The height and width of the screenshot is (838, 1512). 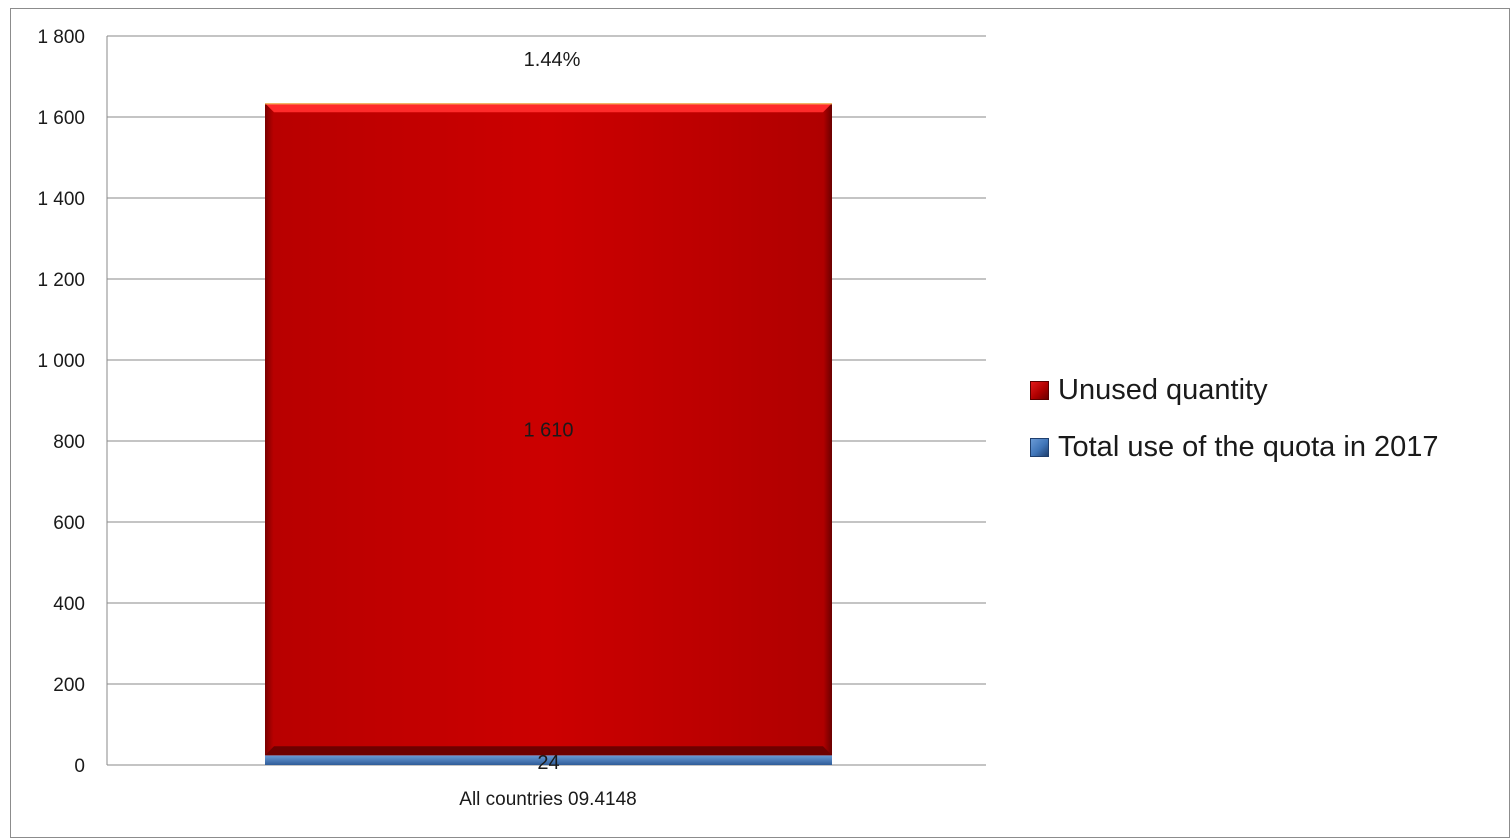 What do you see at coordinates (548, 108) in the screenshot?
I see `bar-bevel-top` at bounding box center [548, 108].